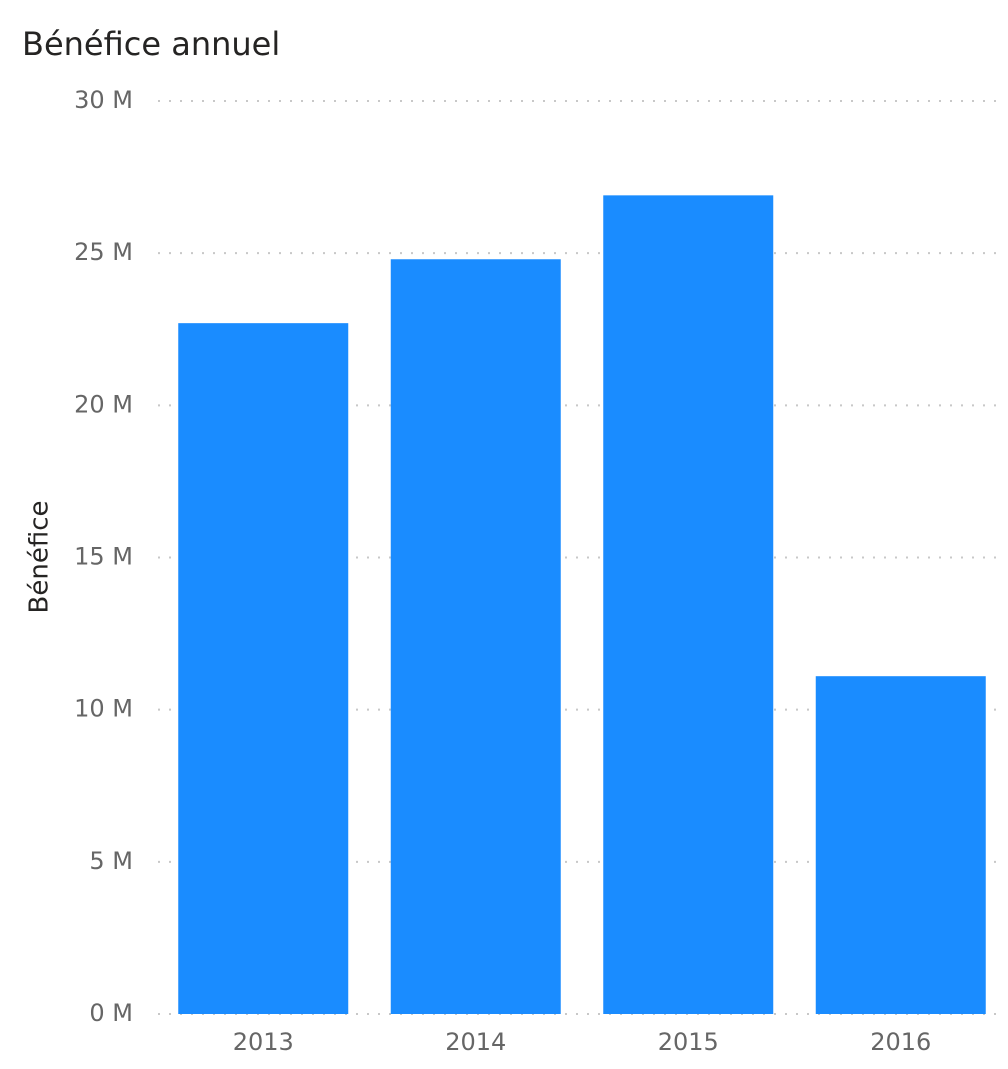  What do you see at coordinates (688, 1042) in the screenshot?
I see `x-tick-label: 2015` at bounding box center [688, 1042].